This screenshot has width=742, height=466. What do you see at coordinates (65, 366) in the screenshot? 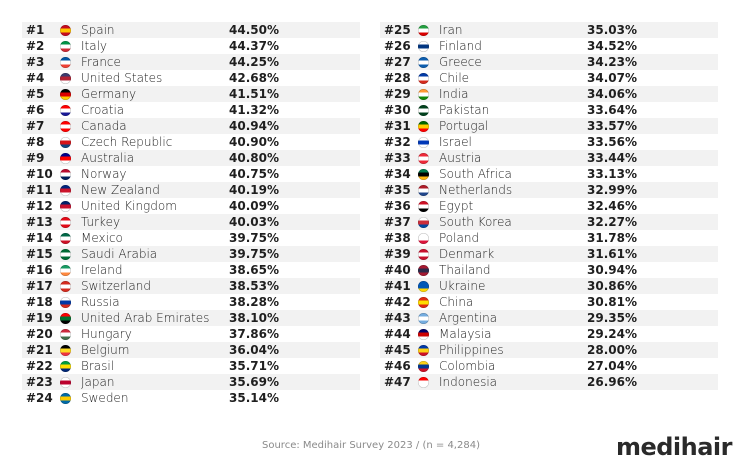
I see `br-flag-icon` at bounding box center [65, 366].